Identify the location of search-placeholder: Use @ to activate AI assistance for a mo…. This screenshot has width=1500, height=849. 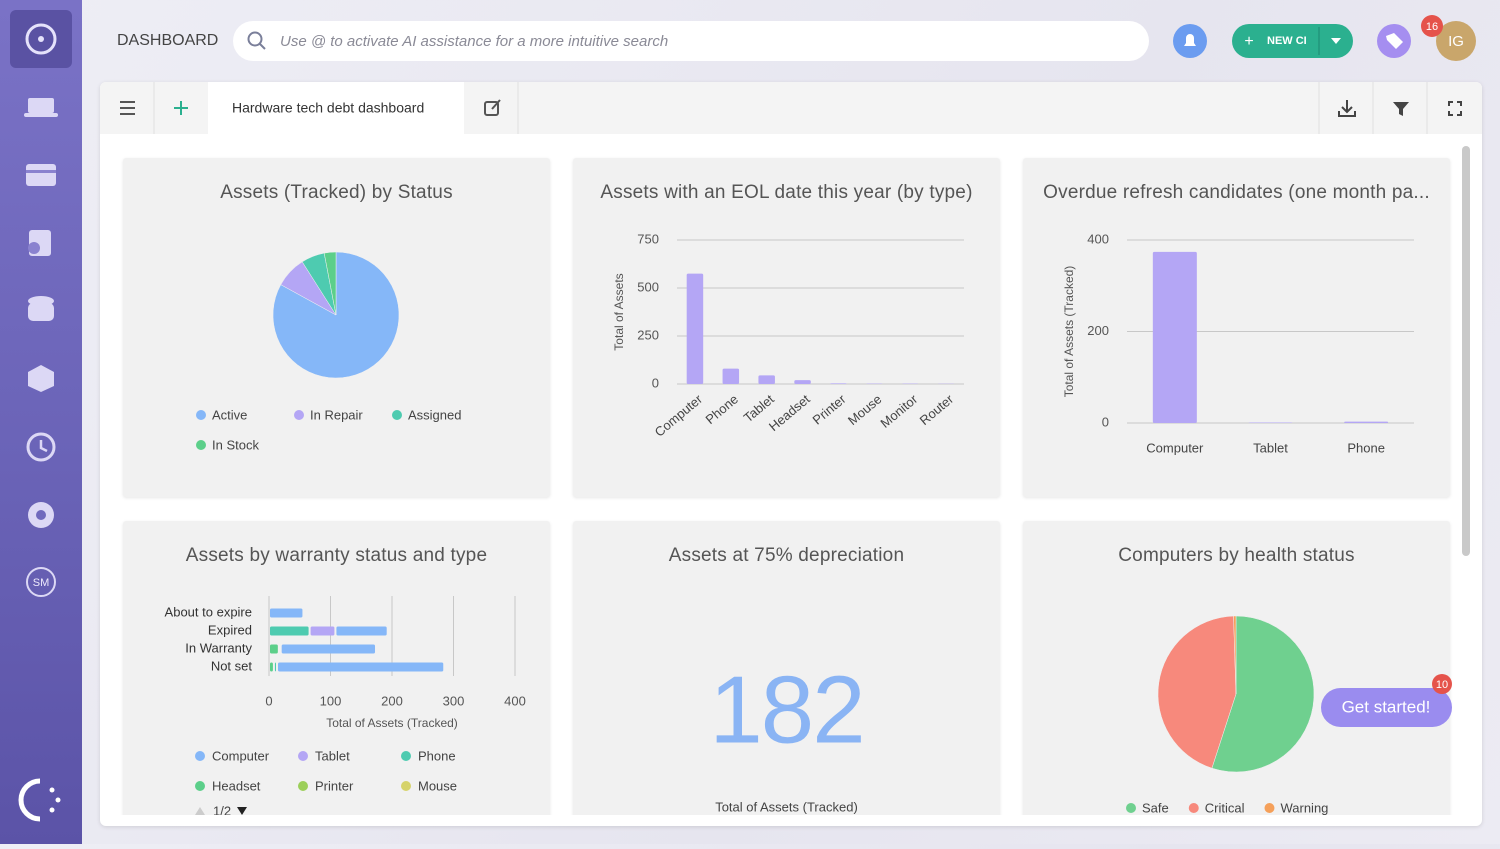
(474, 41).